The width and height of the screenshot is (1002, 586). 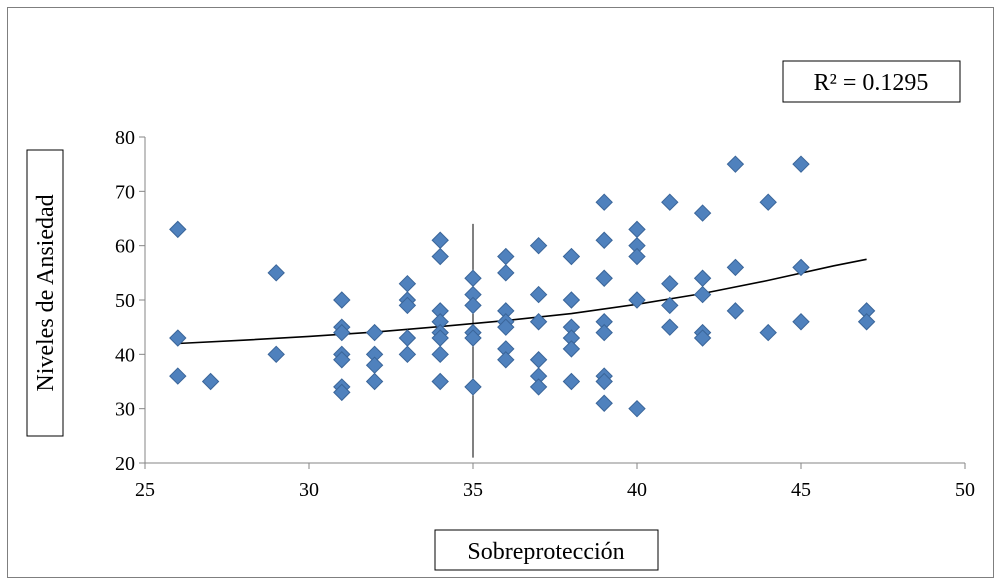 I want to click on r-squared-annotation: R² = 0.1295, so click(x=871, y=81).